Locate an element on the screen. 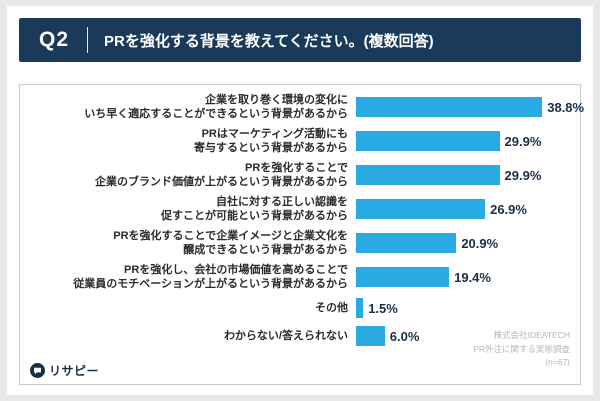 This screenshot has width=600, height=401. speech-bubble-icon is located at coordinates (37, 370).